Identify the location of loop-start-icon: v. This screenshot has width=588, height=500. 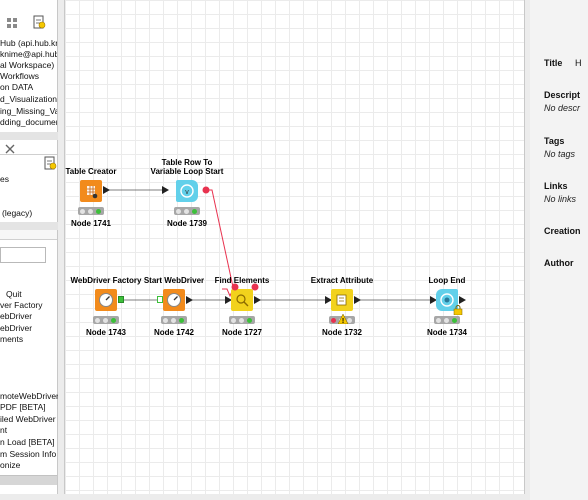
(187, 191).